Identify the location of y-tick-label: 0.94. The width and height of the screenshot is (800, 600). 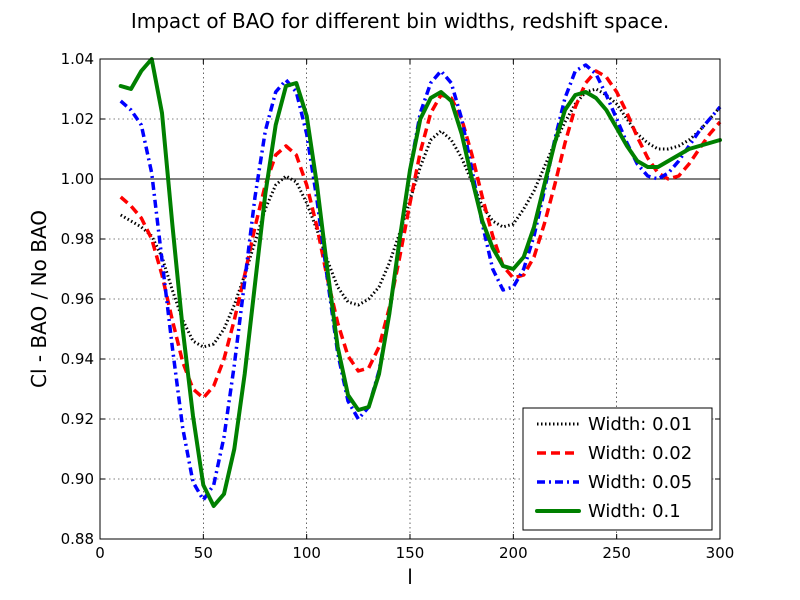
(77, 359).